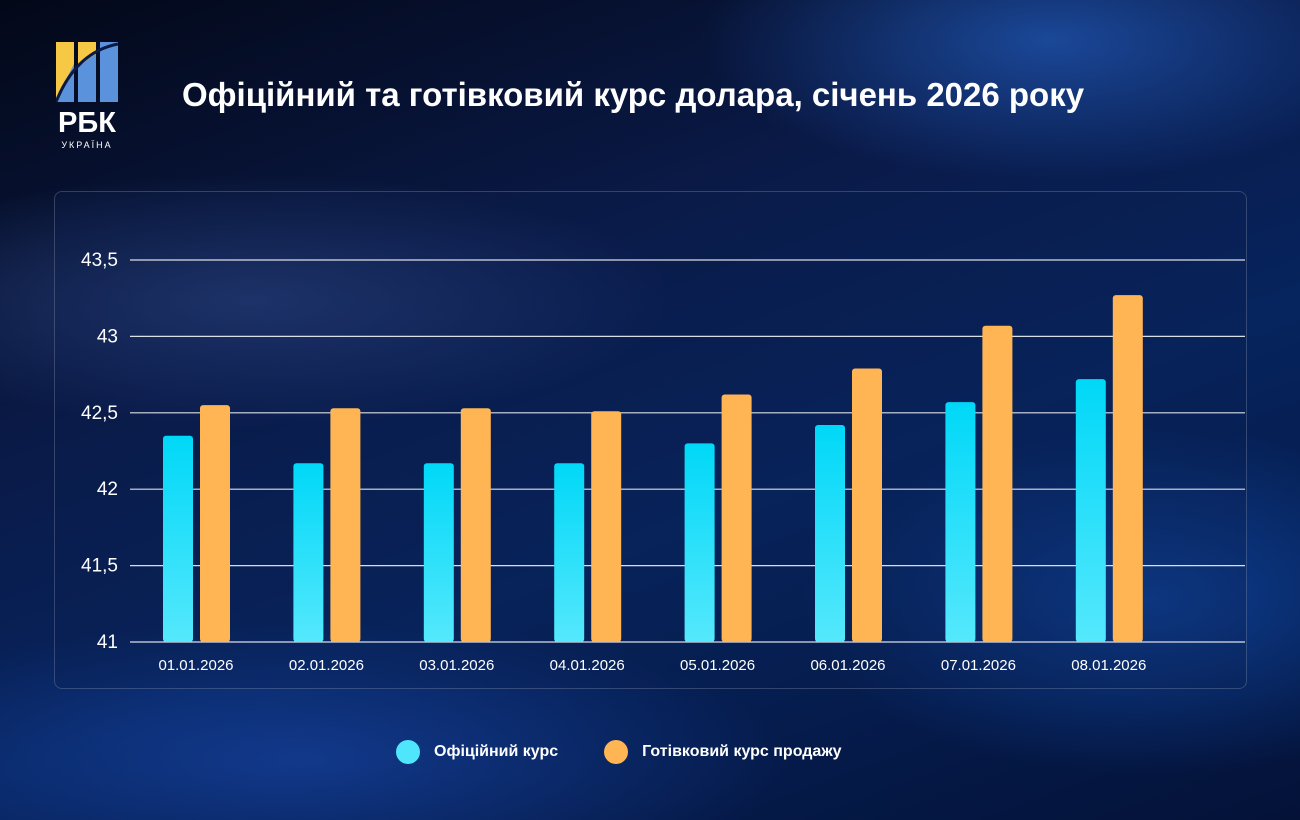 This screenshot has width=1300, height=820. Describe the element at coordinates (847, 665) in the screenshot. I see `x-tick-label: 06.01.2026` at that location.